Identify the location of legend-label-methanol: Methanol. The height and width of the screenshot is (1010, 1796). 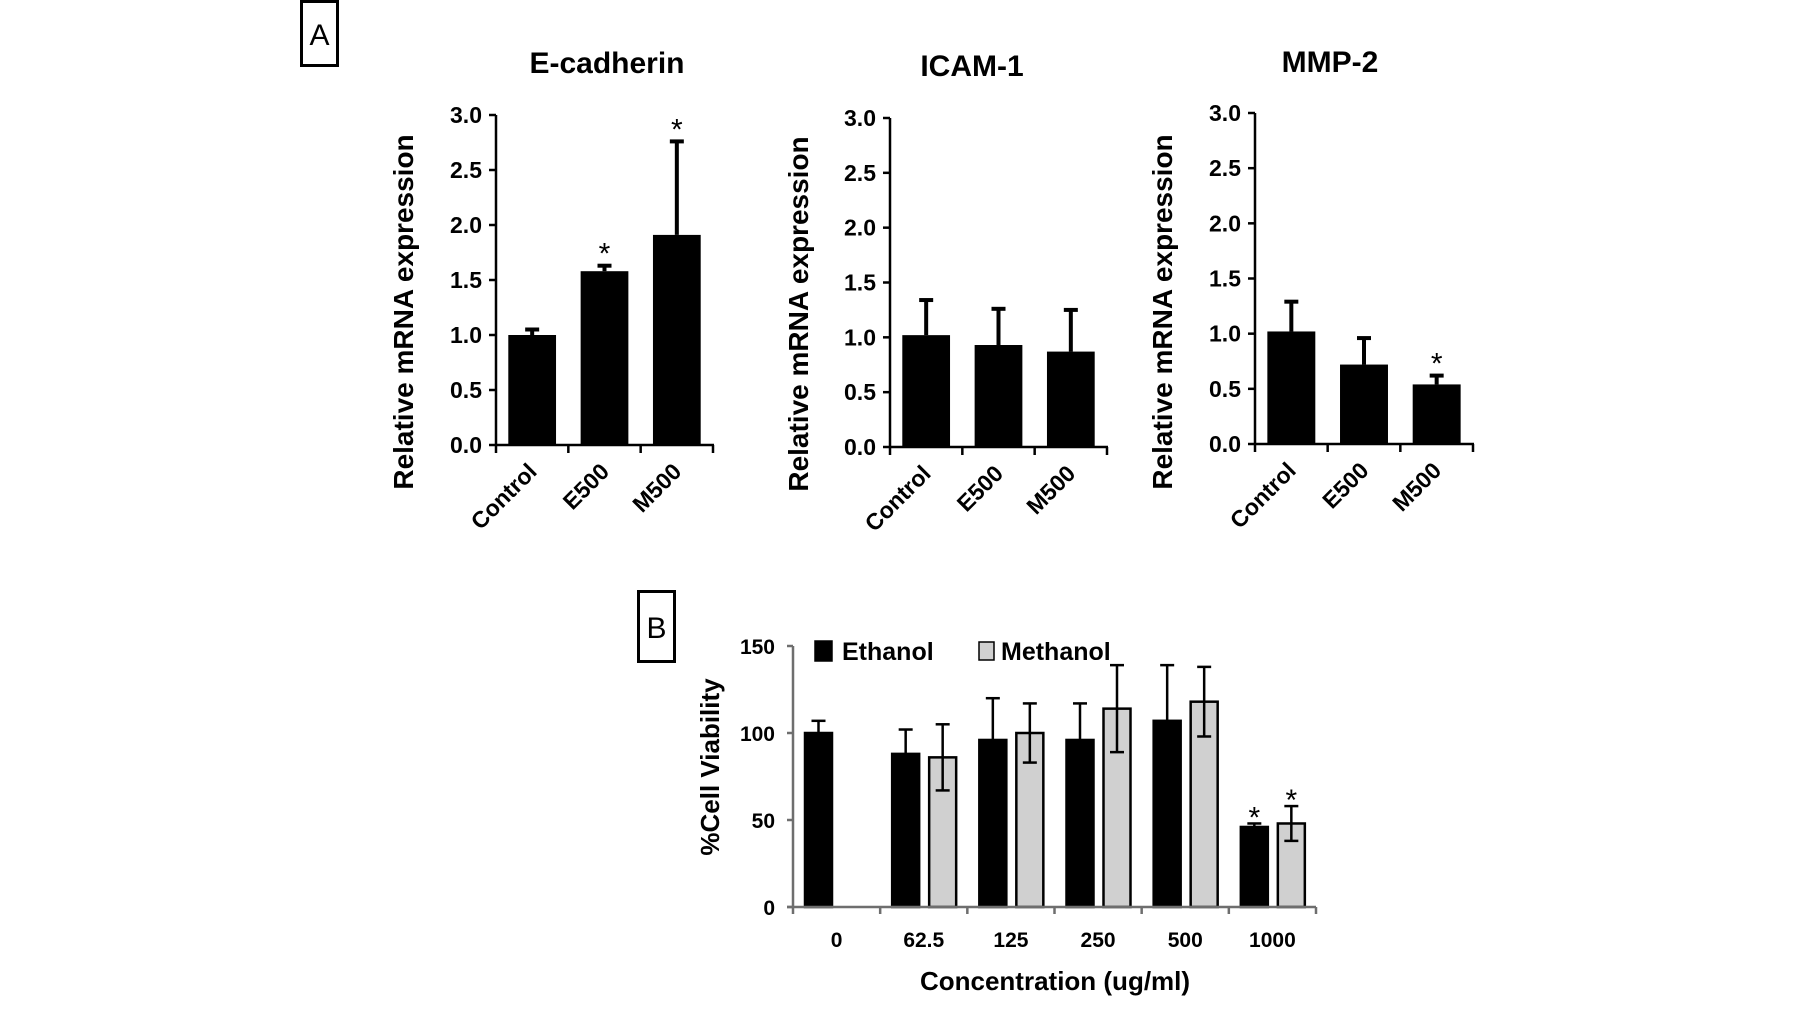
(1056, 652).